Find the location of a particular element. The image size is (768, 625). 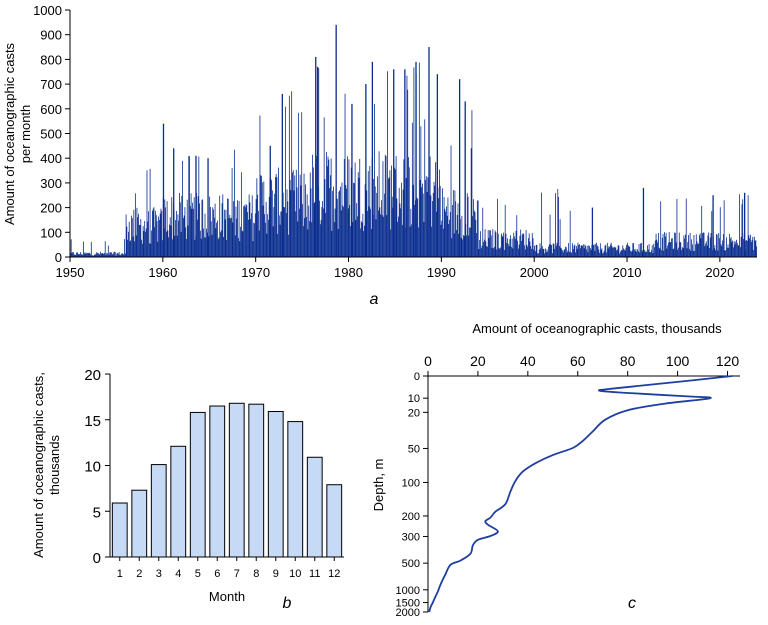

panel-c-y-tick-label-7: 500 is located at coordinates (411, 564).